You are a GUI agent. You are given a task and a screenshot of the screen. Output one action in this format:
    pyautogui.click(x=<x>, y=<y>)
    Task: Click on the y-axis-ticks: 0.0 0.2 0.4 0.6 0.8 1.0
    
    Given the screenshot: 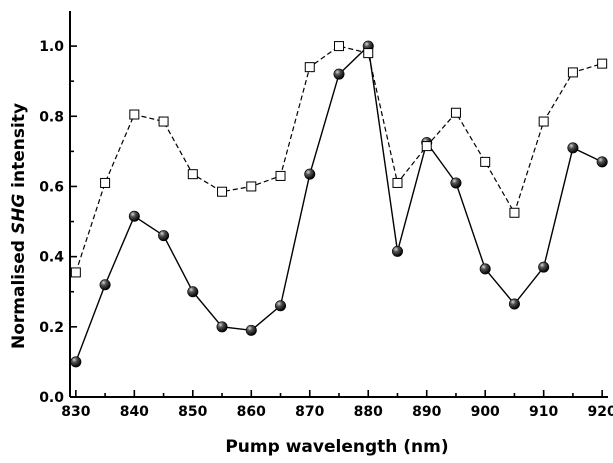 What is the action you would take?
    pyautogui.click(x=58, y=222)
    